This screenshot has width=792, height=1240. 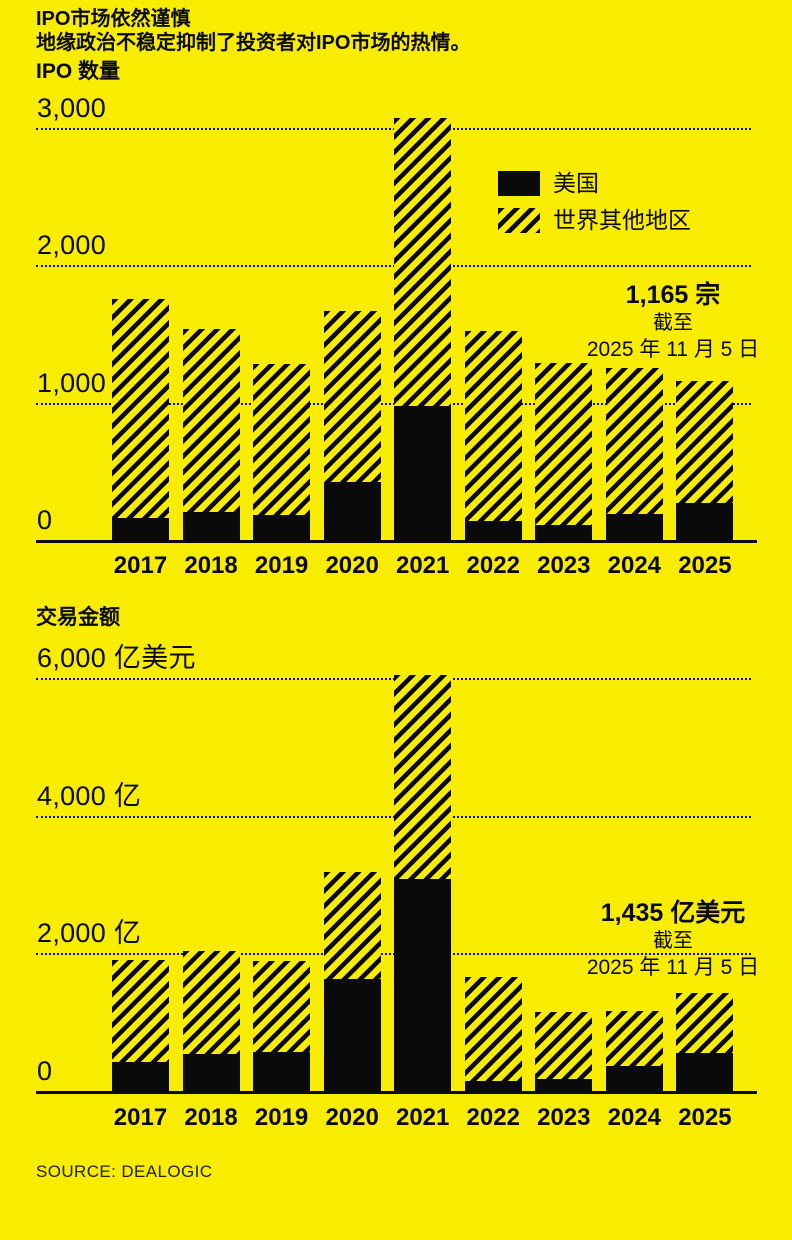 What do you see at coordinates (422, 565) in the screenshot?
I see `x-tick-label-ipo-count-2021: 2021` at bounding box center [422, 565].